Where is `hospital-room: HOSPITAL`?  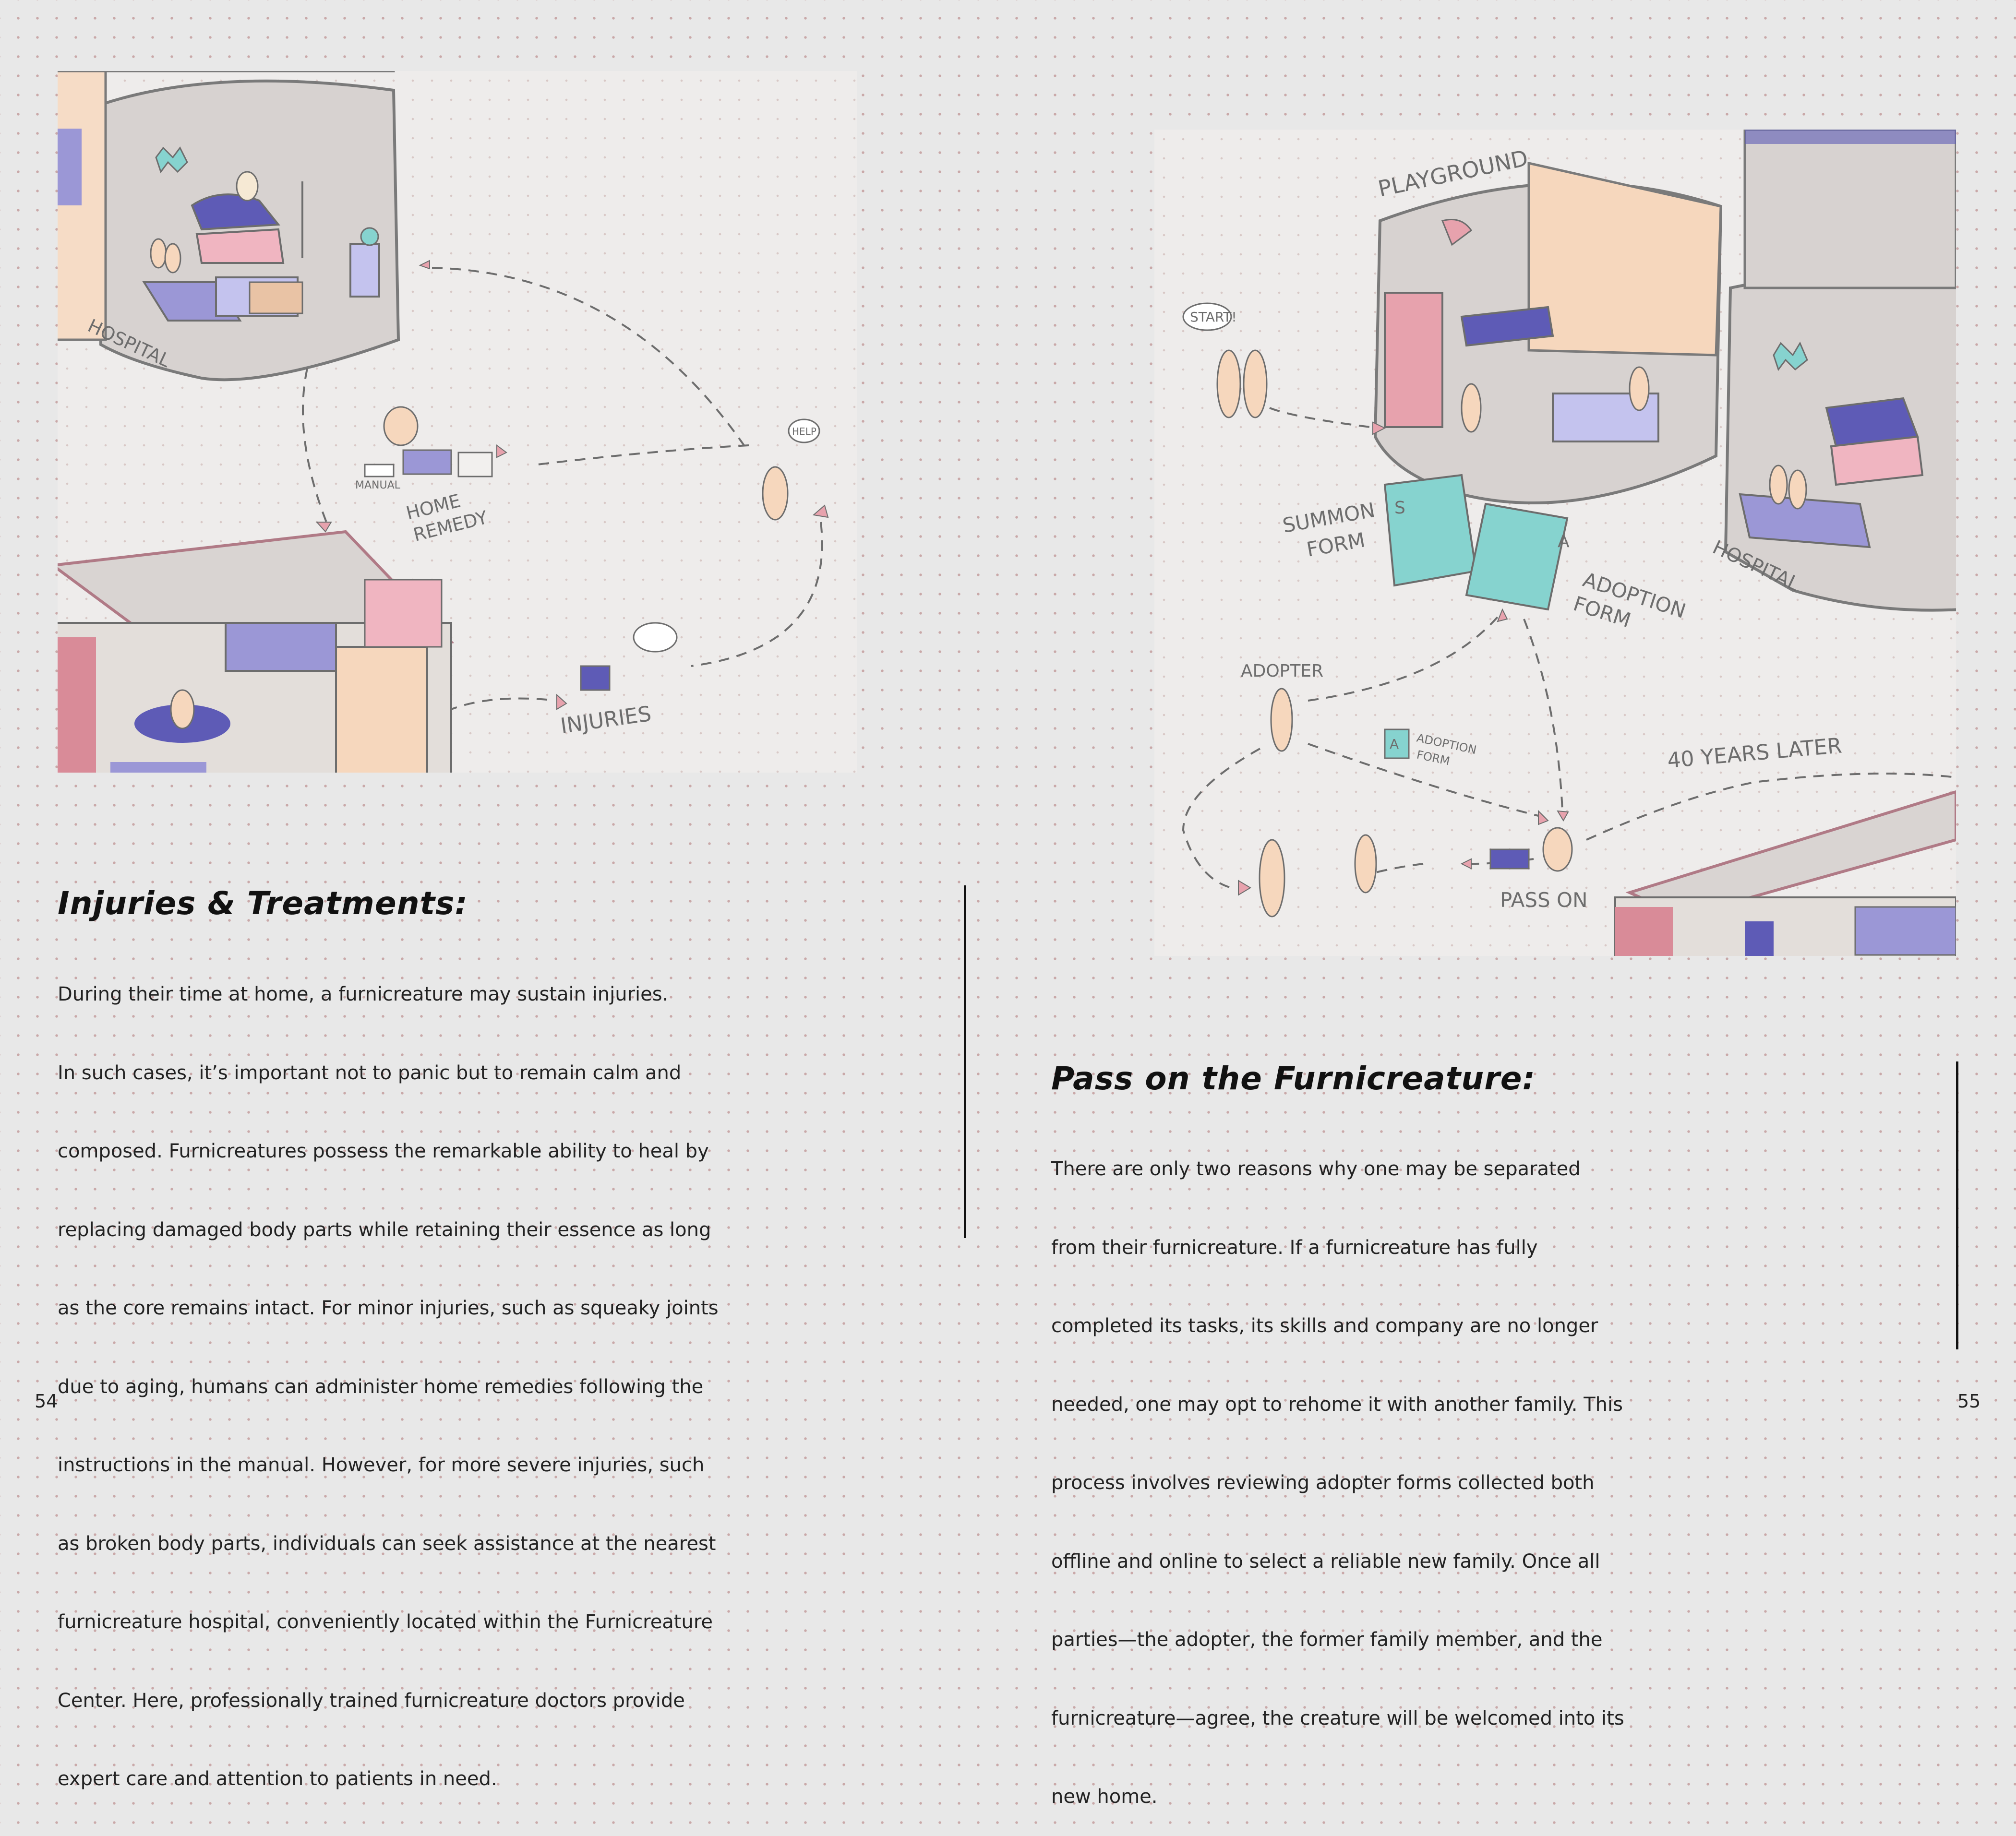
hospital-room: HOSPITAL is located at coordinates (229, 226).